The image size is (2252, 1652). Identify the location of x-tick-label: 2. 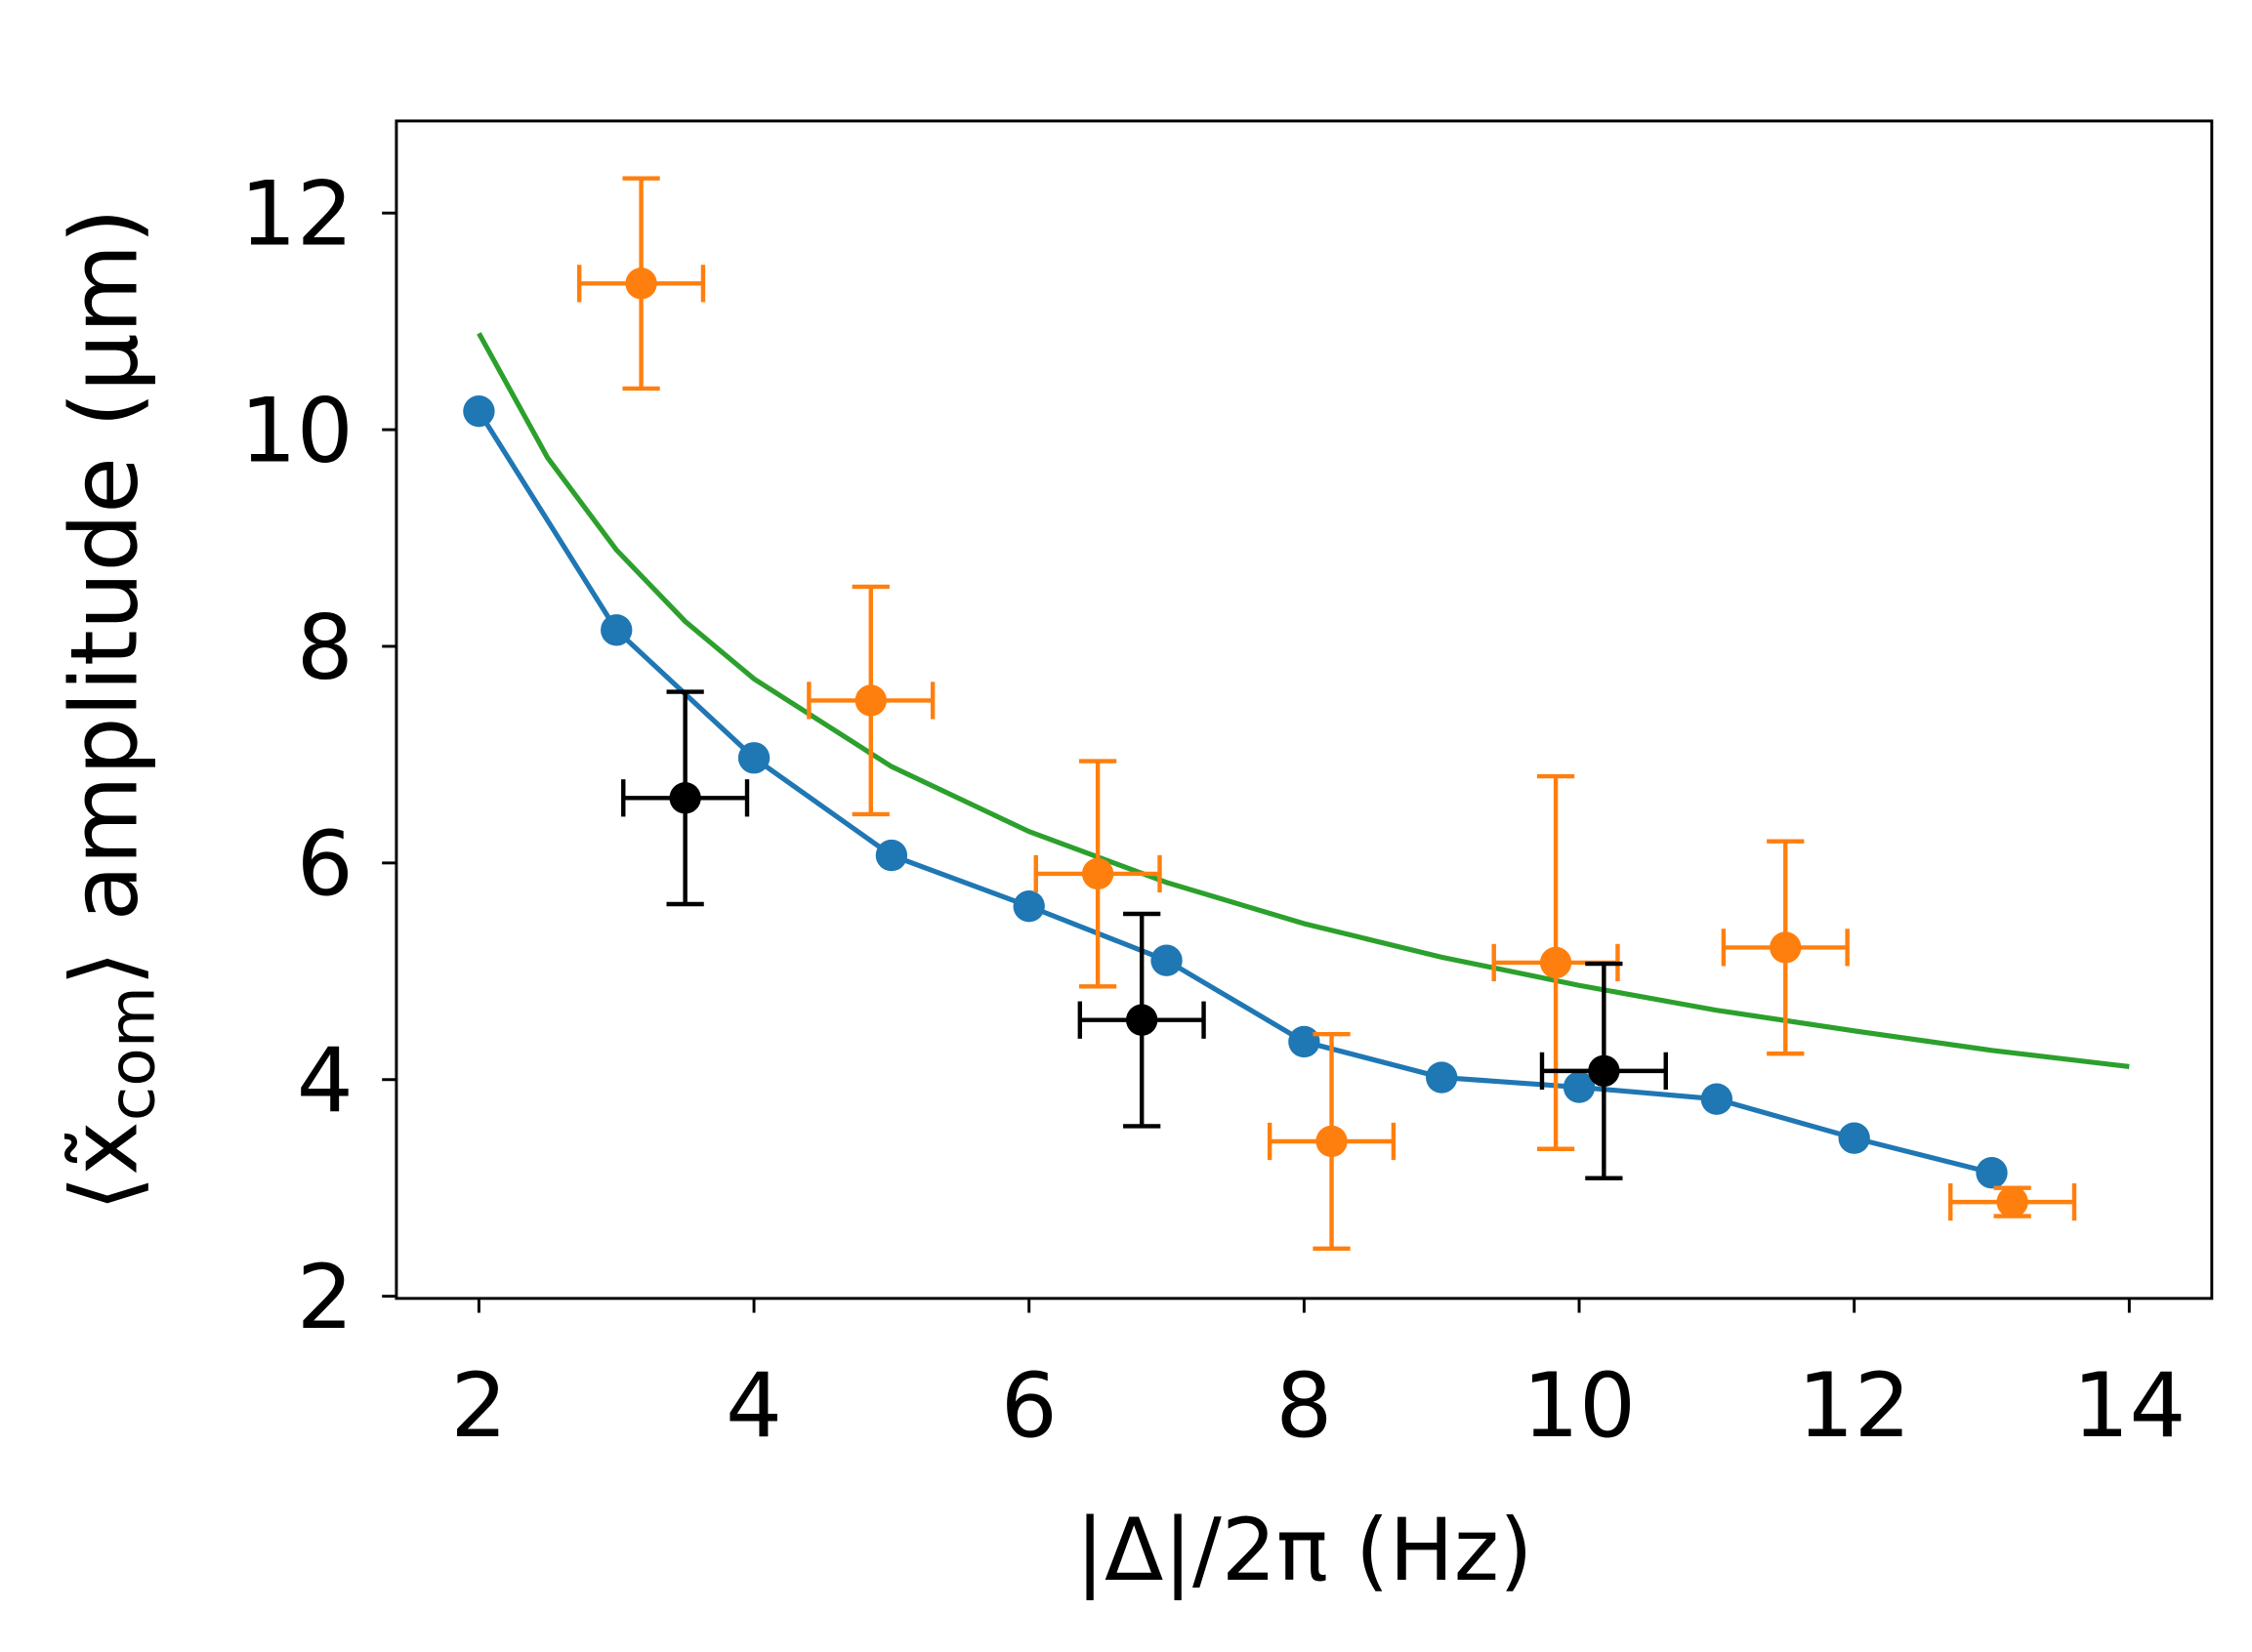
(478, 1405).